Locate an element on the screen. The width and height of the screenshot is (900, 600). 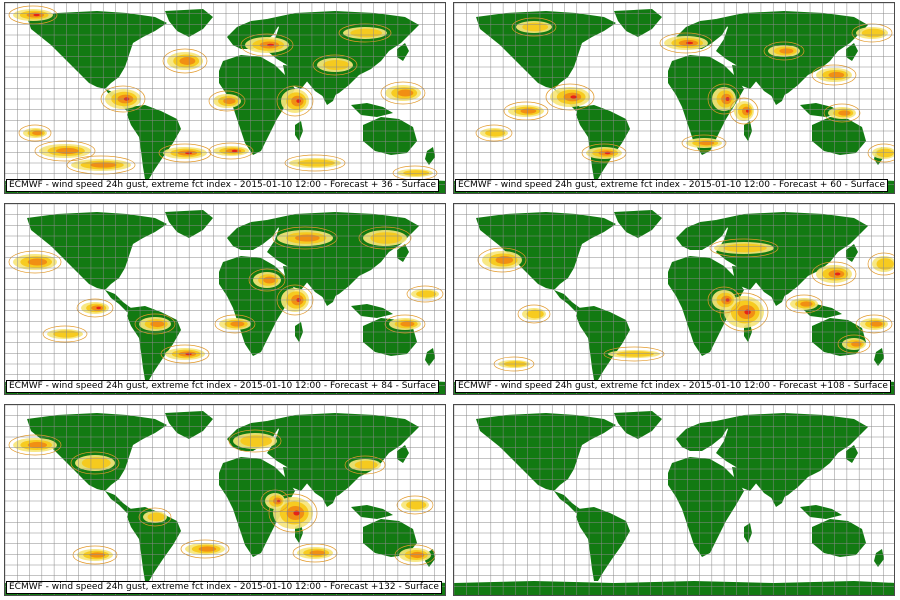
landmass-antarctica is located at coordinates (674, 588).